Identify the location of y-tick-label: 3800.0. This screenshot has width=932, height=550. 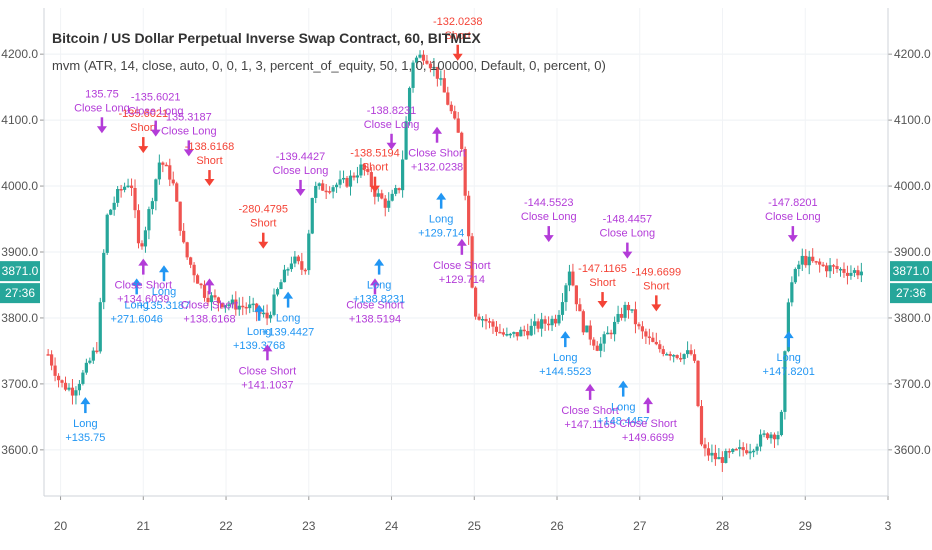
(19, 318).